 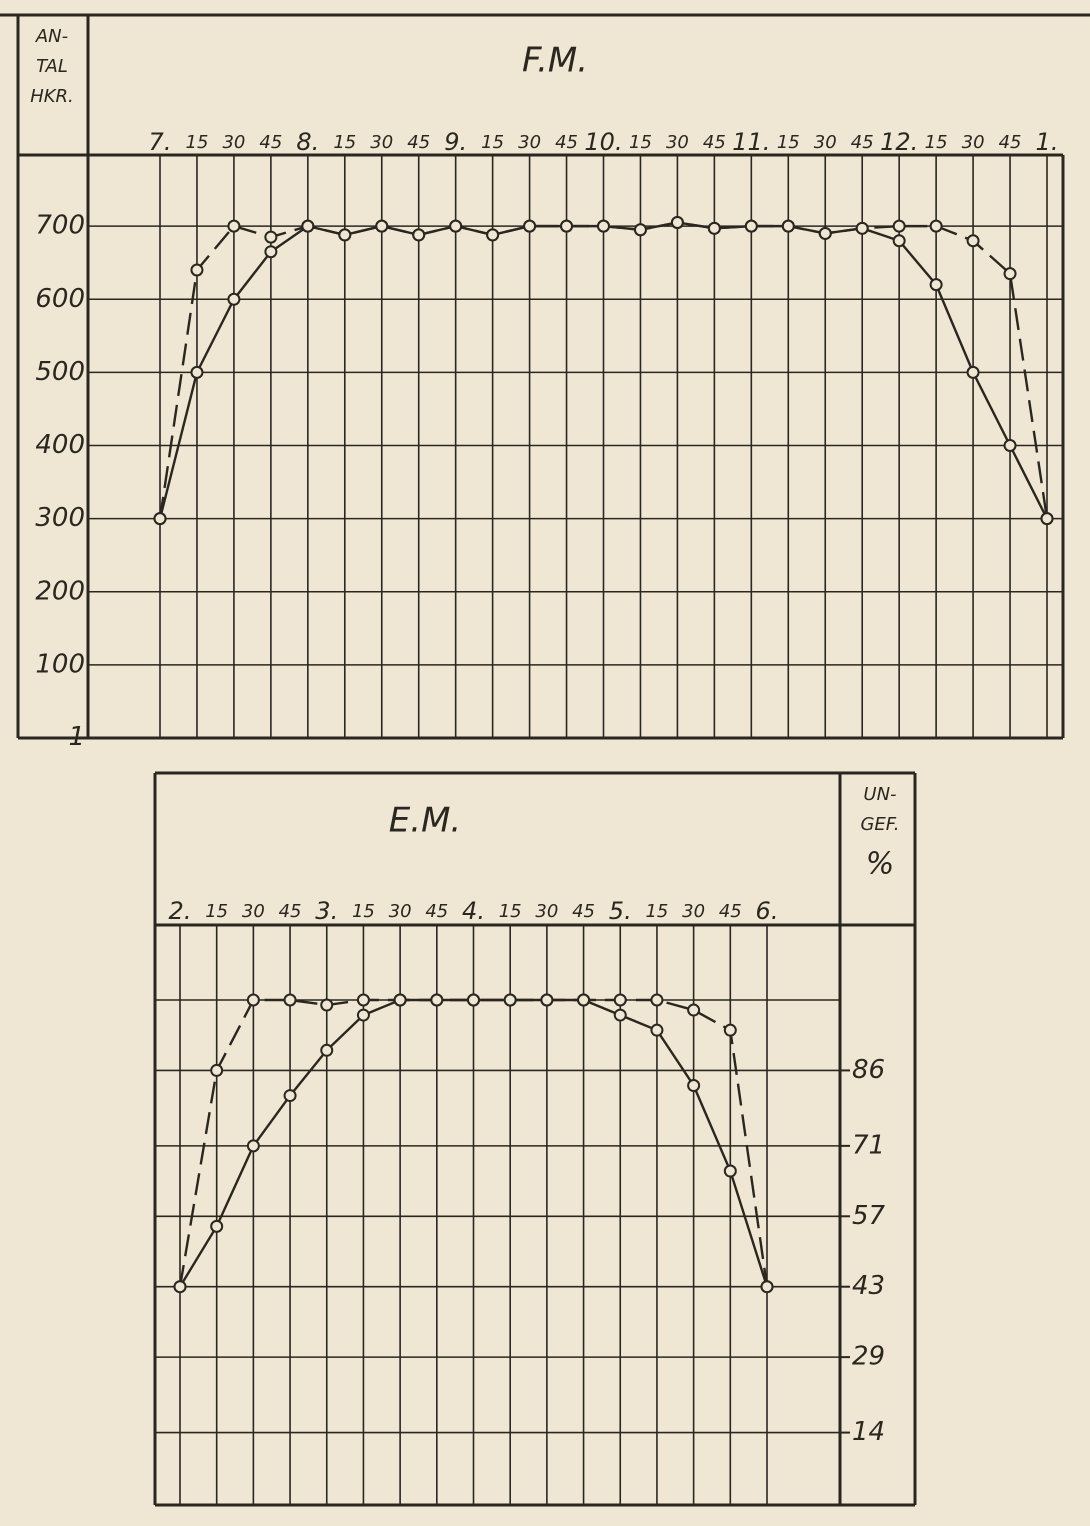 What do you see at coordinates (60, 518) in the screenshot?
I see `y-tick-label: 300` at bounding box center [60, 518].